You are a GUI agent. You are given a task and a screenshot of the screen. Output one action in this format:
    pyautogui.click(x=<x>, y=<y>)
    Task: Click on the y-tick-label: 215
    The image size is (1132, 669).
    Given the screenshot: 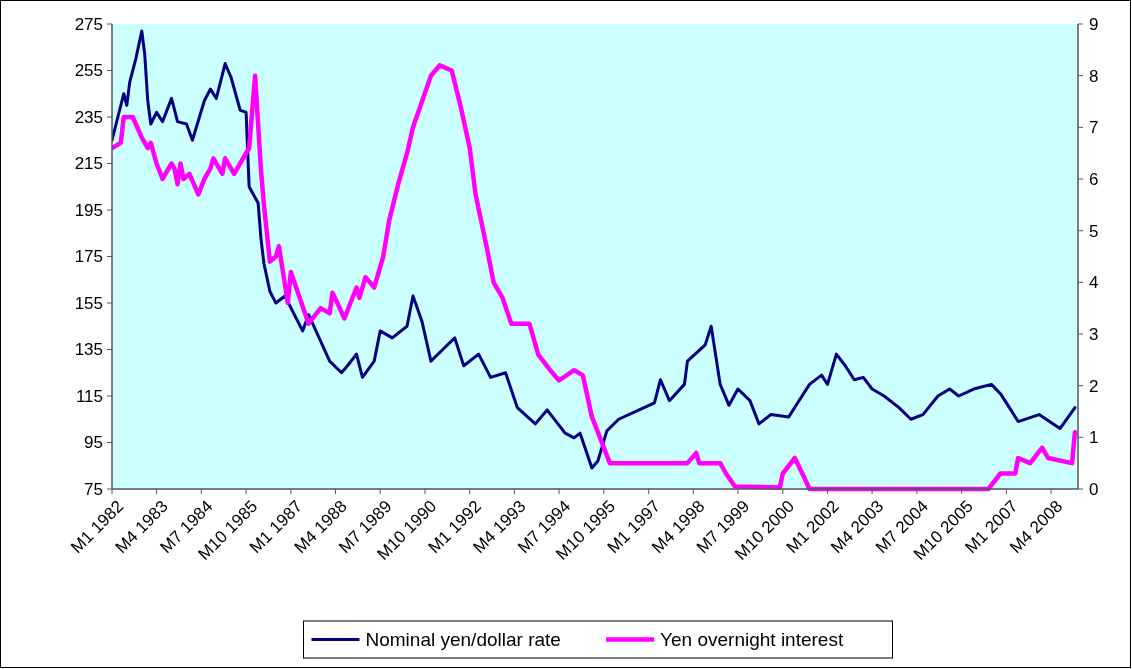 What is the action you would take?
    pyautogui.click(x=88, y=164)
    